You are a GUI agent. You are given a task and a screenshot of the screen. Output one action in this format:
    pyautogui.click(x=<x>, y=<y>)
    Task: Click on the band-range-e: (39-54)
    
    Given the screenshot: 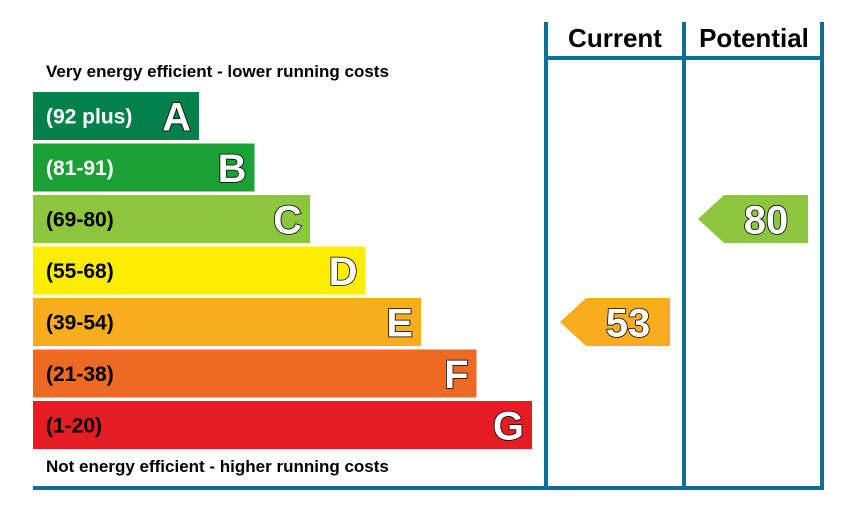 What is the action you would take?
    pyautogui.click(x=80, y=323)
    